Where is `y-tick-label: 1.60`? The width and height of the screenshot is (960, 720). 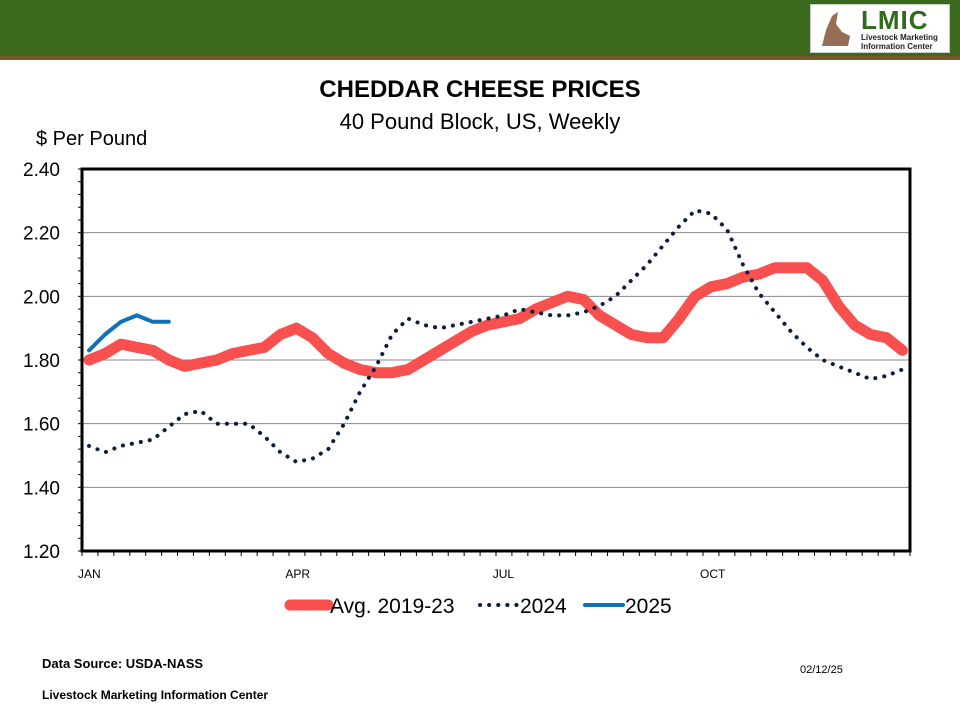
y-tick-label: 1.60 is located at coordinates (41, 425).